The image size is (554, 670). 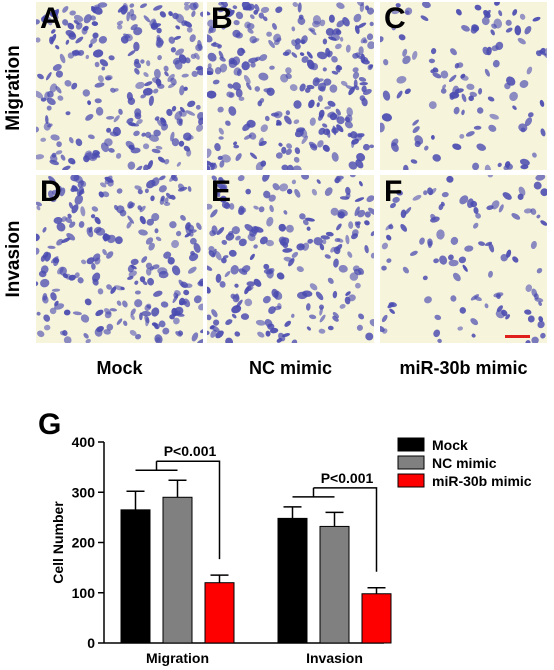 What do you see at coordinates (290, 259) in the screenshot?
I see `cells-e` at bounding box center [290, 259].